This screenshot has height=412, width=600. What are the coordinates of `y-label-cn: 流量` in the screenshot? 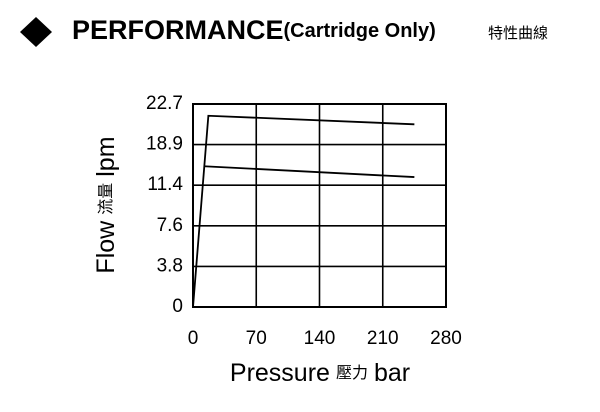 It's located at (106, 199).